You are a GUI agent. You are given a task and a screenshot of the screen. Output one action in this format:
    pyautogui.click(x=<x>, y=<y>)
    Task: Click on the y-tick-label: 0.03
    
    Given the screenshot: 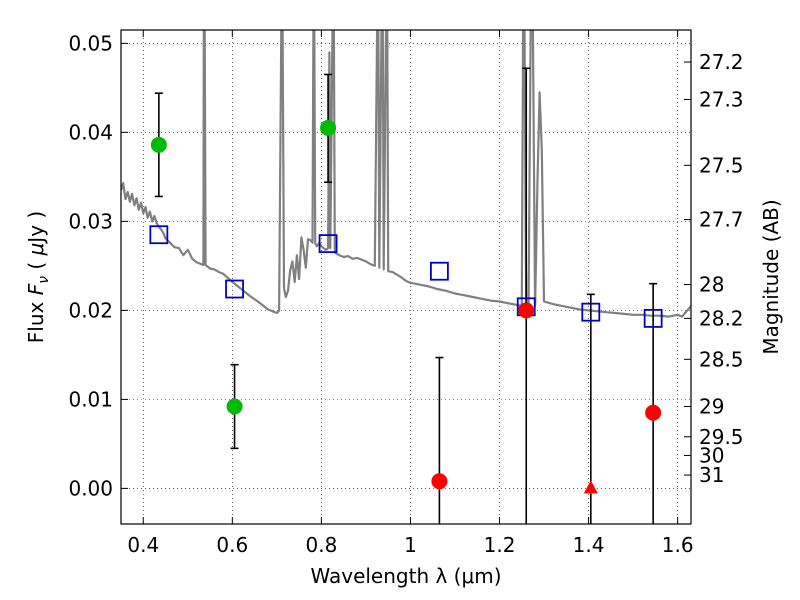 What is the action you would take?
    pyautogui.click(x=90, y=221)
    